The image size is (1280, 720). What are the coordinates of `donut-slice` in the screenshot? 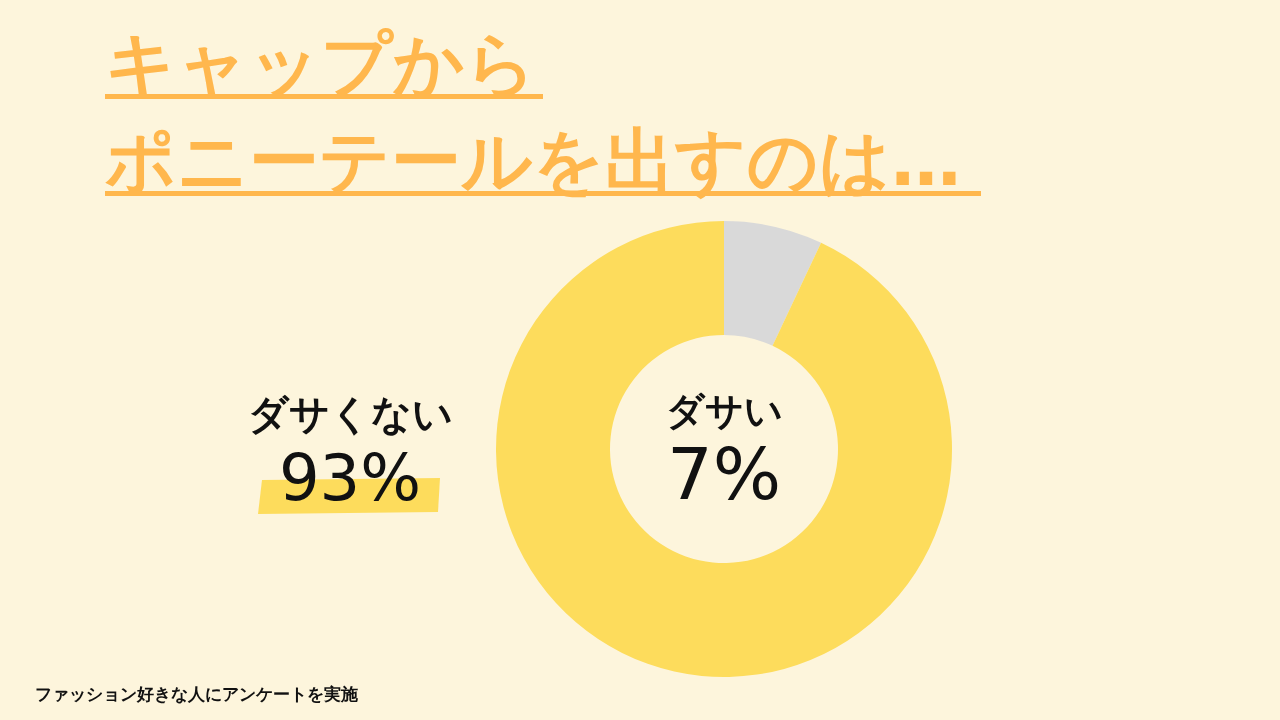 It's located at (773, 283).